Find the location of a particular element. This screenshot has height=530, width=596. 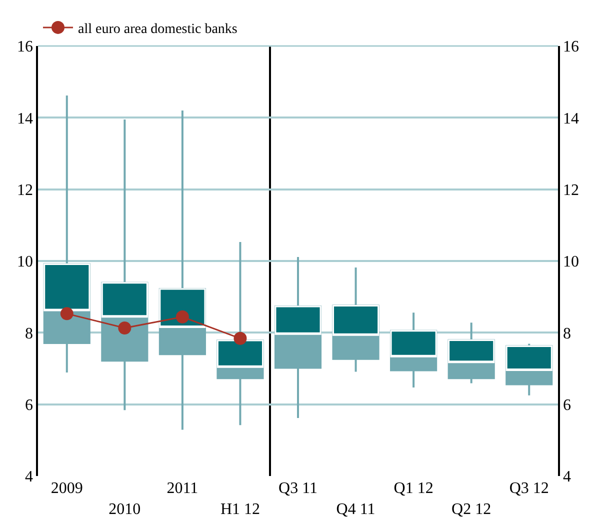

x-tick-label: Q4 11 is located at coordinates (356, 509).